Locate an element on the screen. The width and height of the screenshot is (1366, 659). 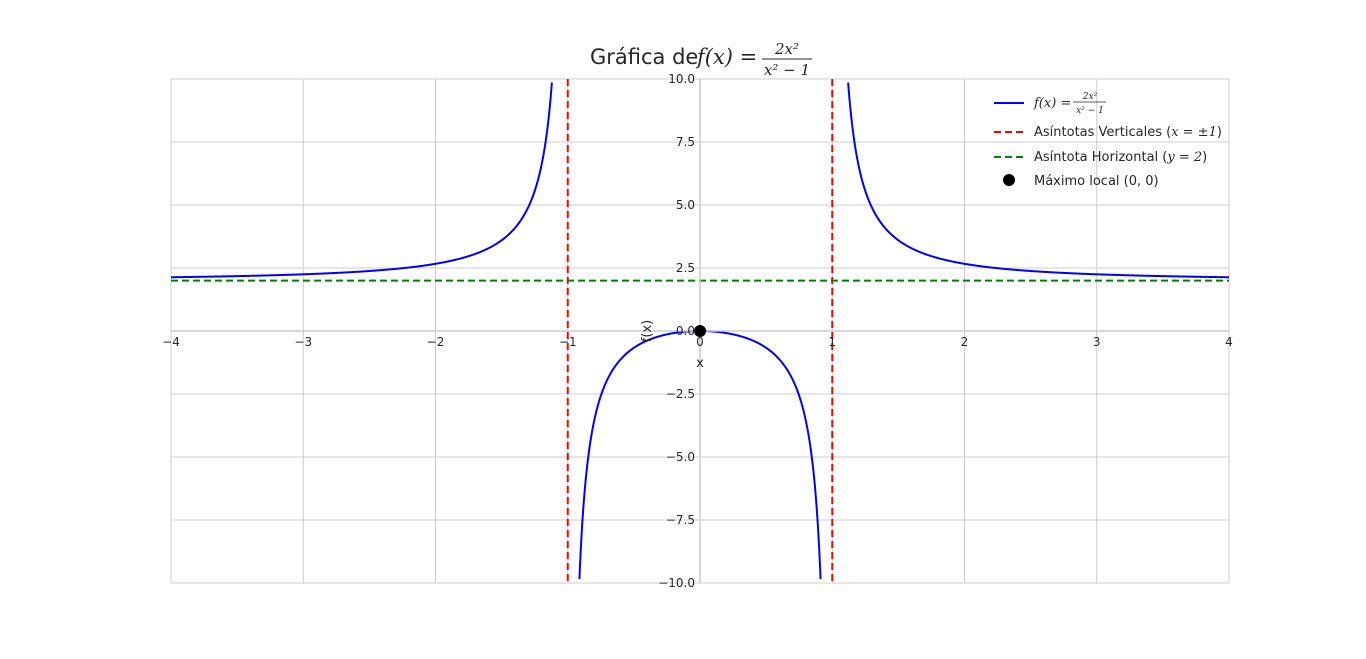
x-axis-label: x is located at coordinates (700, 363).